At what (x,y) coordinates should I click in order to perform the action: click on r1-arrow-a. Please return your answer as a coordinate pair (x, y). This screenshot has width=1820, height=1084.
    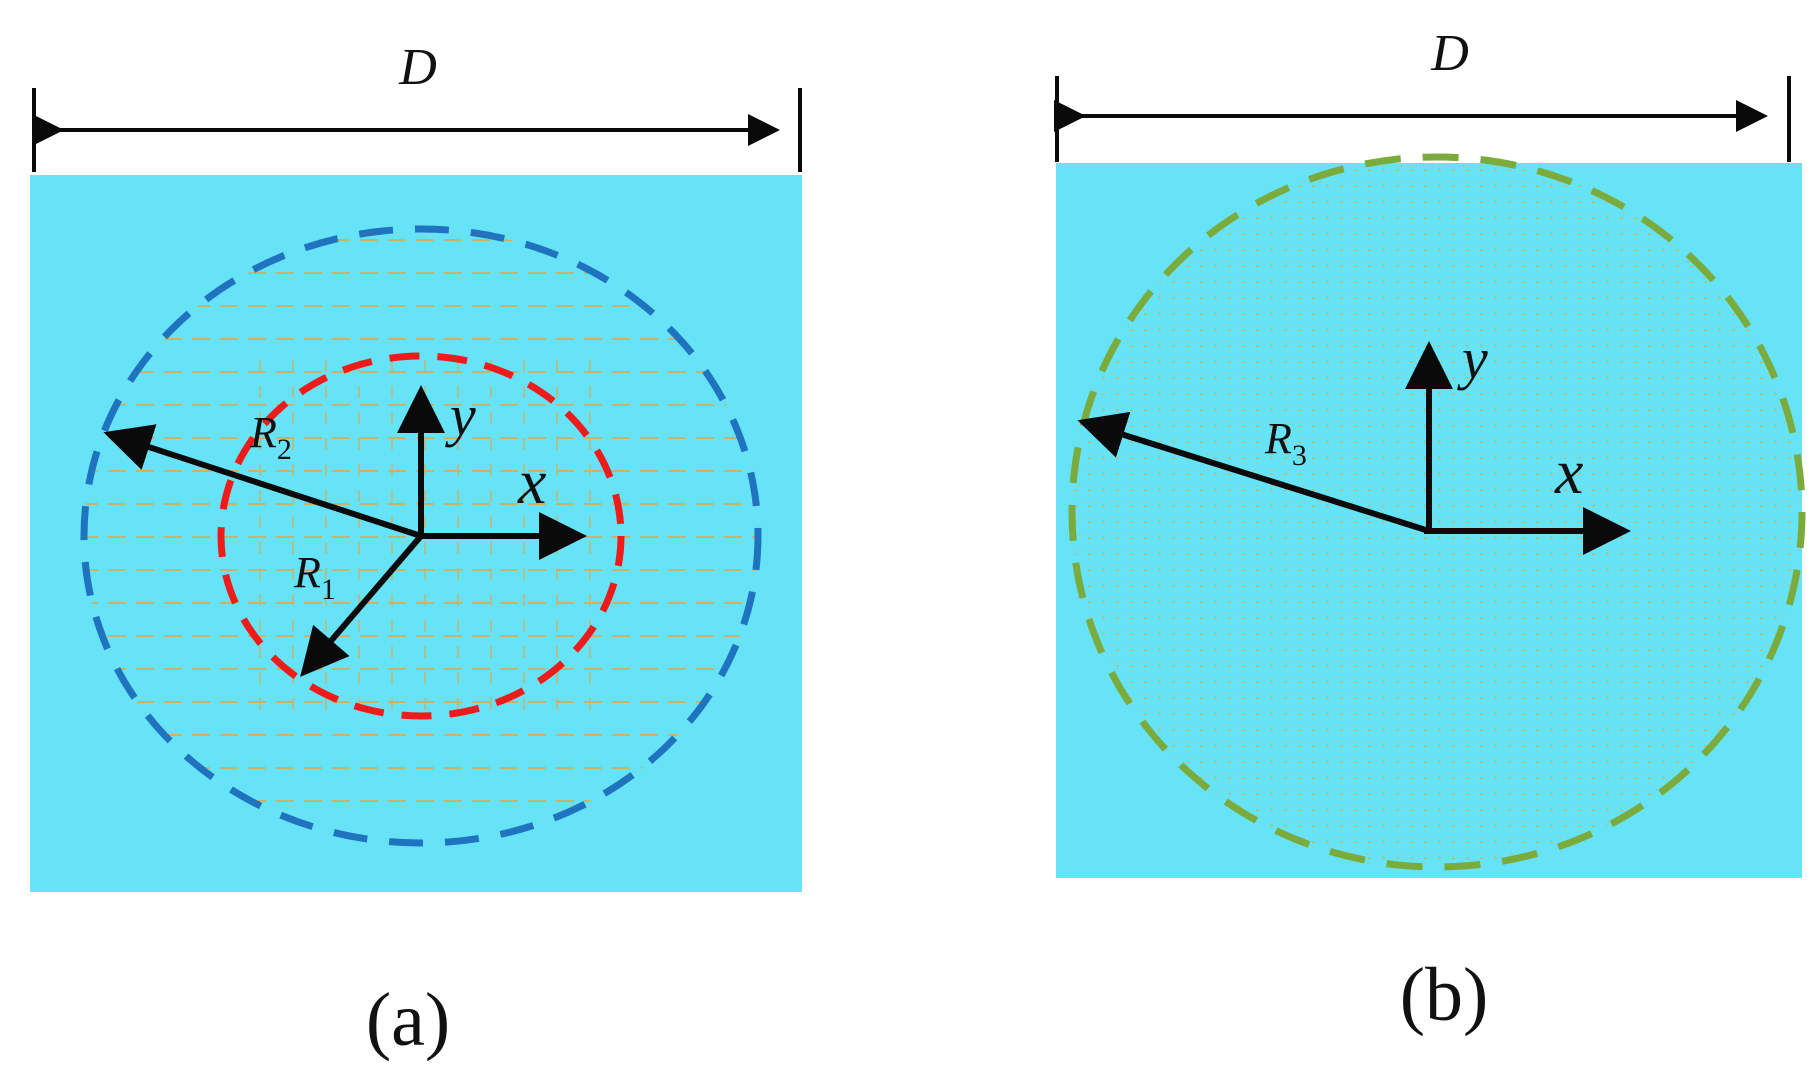
    Looking at the image, I should click on (362, 605).